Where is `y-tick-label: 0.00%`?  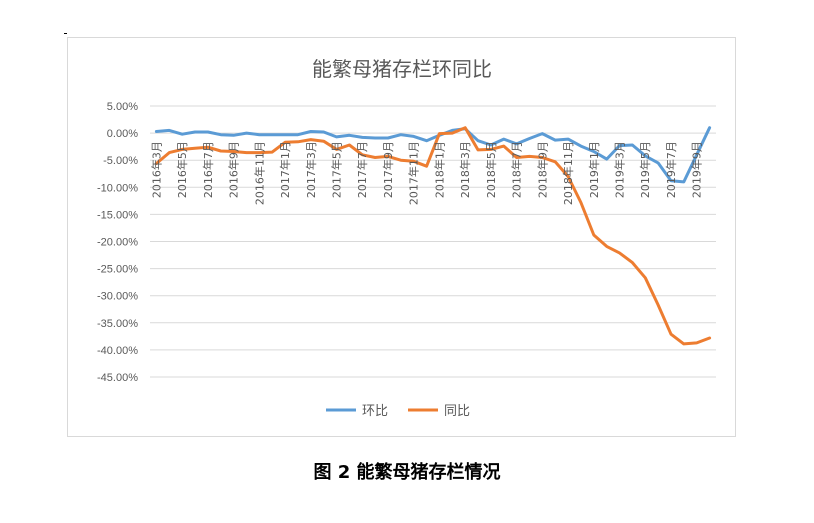 y-tick-label: 0.00% is located at coordinates (122, 134).